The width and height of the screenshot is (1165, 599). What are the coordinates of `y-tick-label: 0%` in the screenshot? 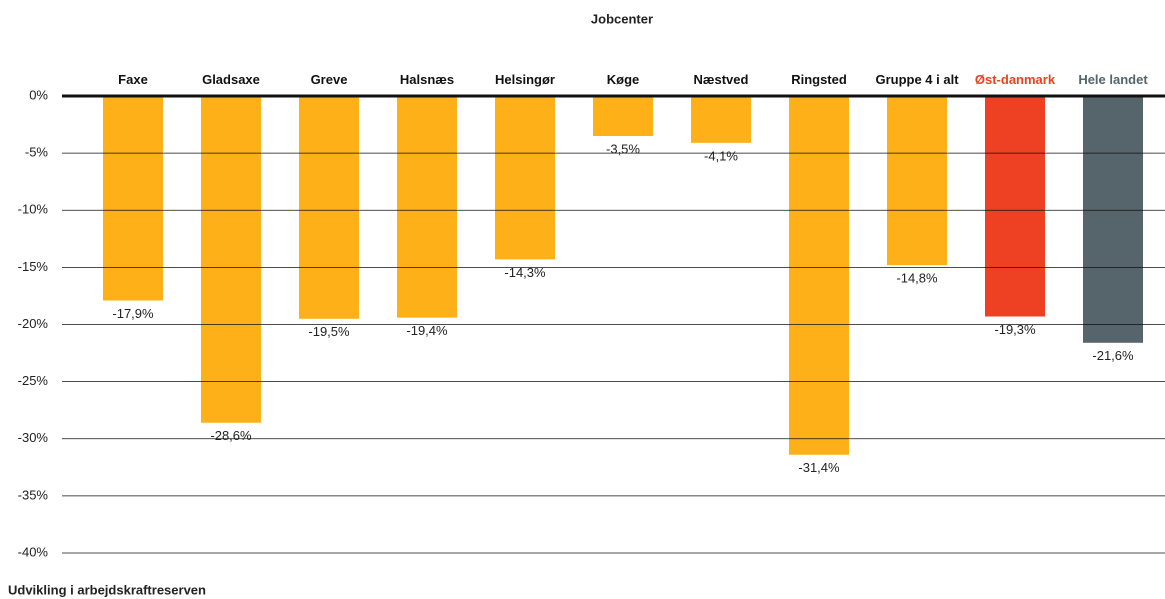 It's located at (38, 94).